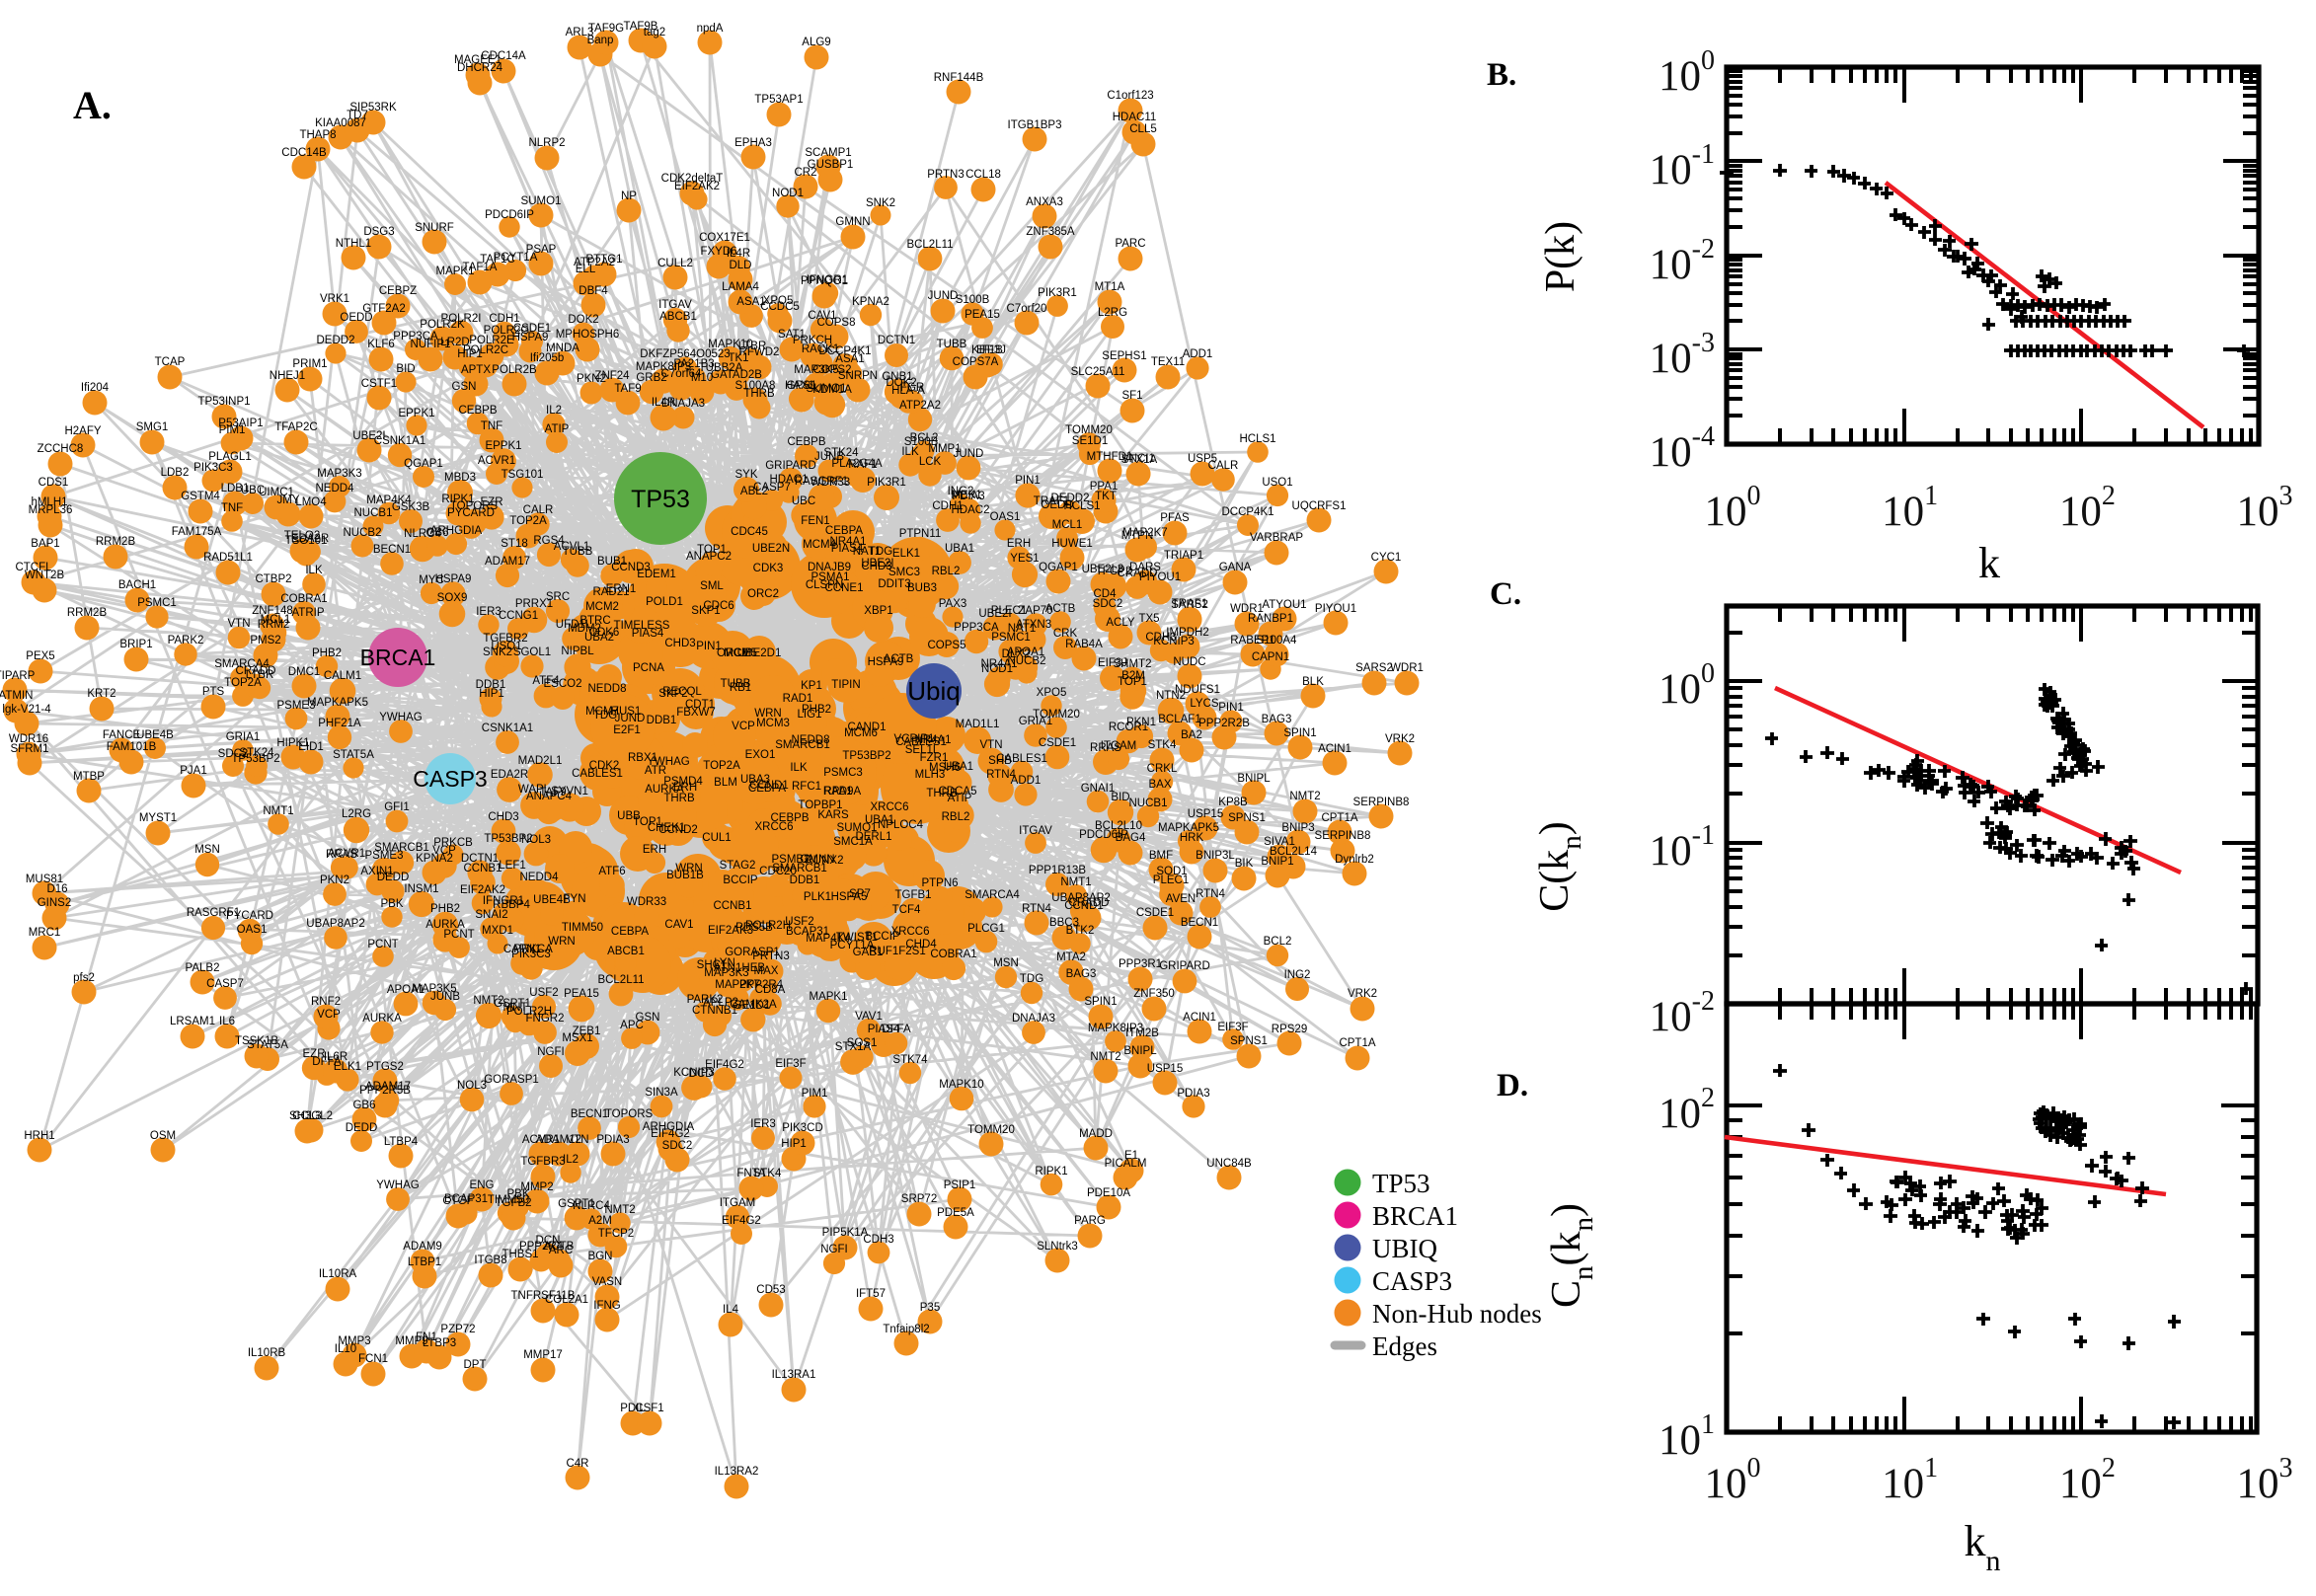 This screenshot has width=2316, height=1596. Describe the element at coordinates (1200, 923) in the screenshot. I see `svg-text: BECN1` at that location.